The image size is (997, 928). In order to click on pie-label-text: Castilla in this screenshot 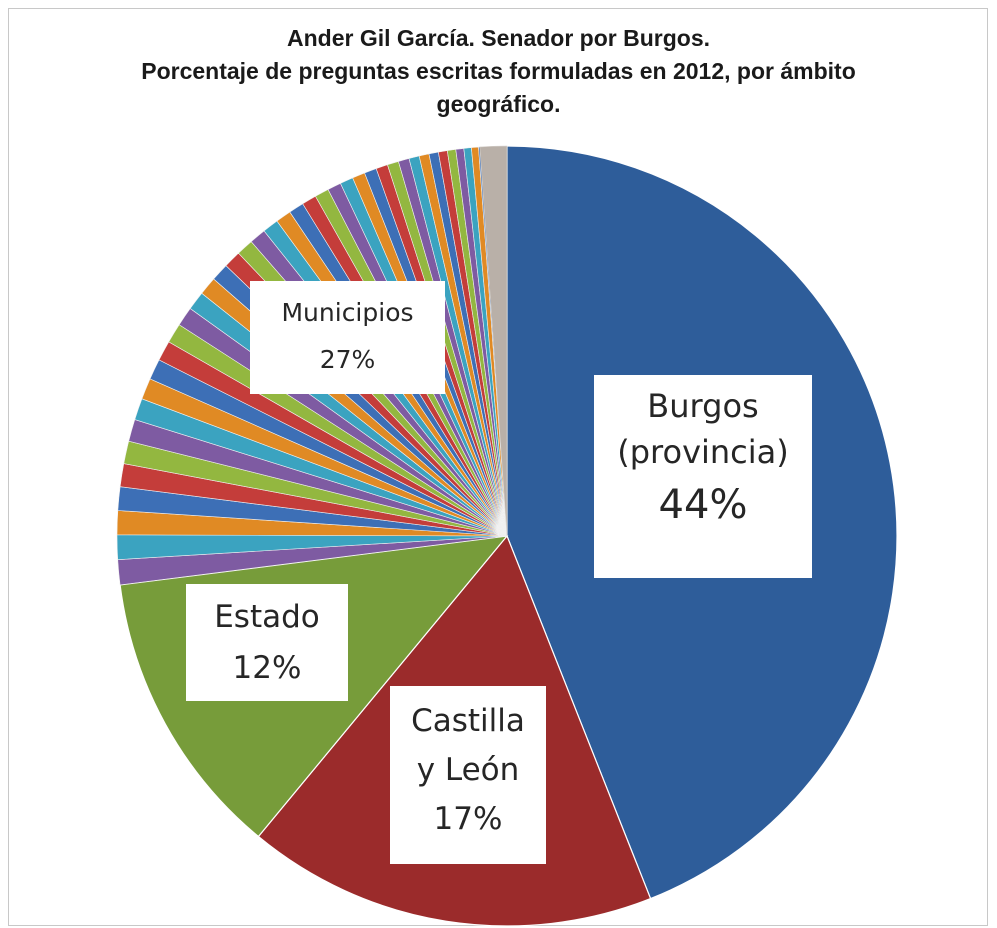, I will do `click(468, 721)`.